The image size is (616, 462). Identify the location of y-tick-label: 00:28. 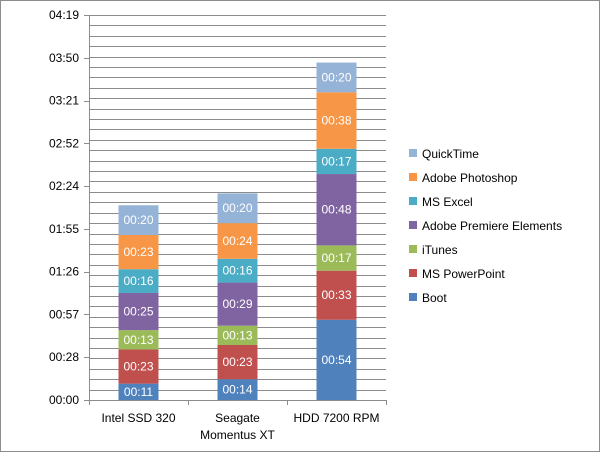
(64, 357).